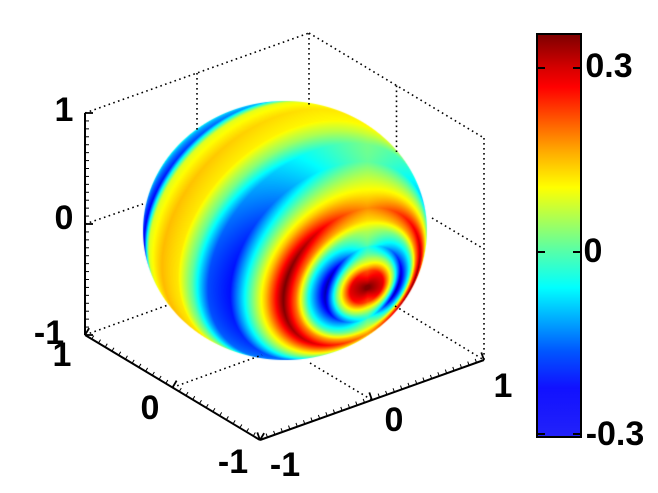 Image resolution: width=658 pixels, height=493 pixels. Describe the element at coordinates (341, 381) in the screenshot. I see `grid-bottom-y0` at that location.